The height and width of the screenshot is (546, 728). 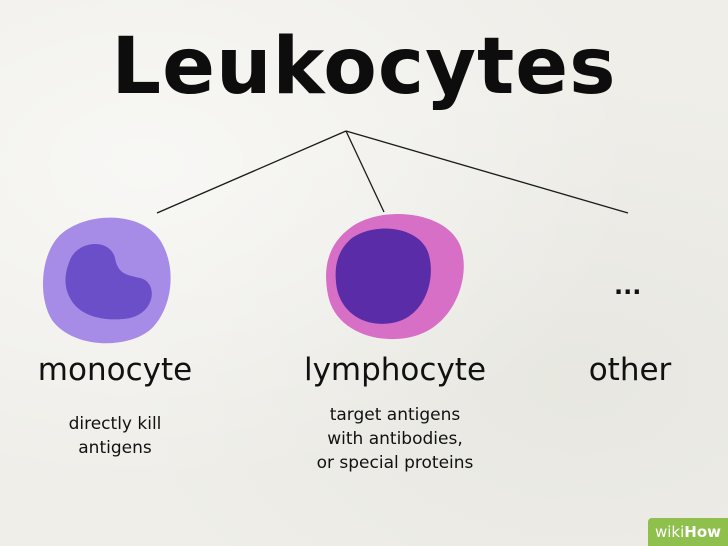 I want to click on diagram-title: Leukocytes, so click(x=364, y=67).